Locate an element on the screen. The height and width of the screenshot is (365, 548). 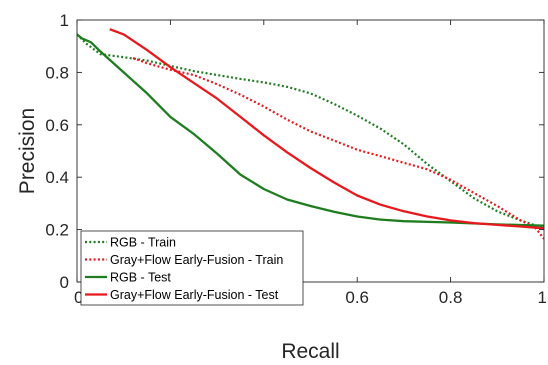
legend-label: RGB - Test is located at coordinates (140, 278).